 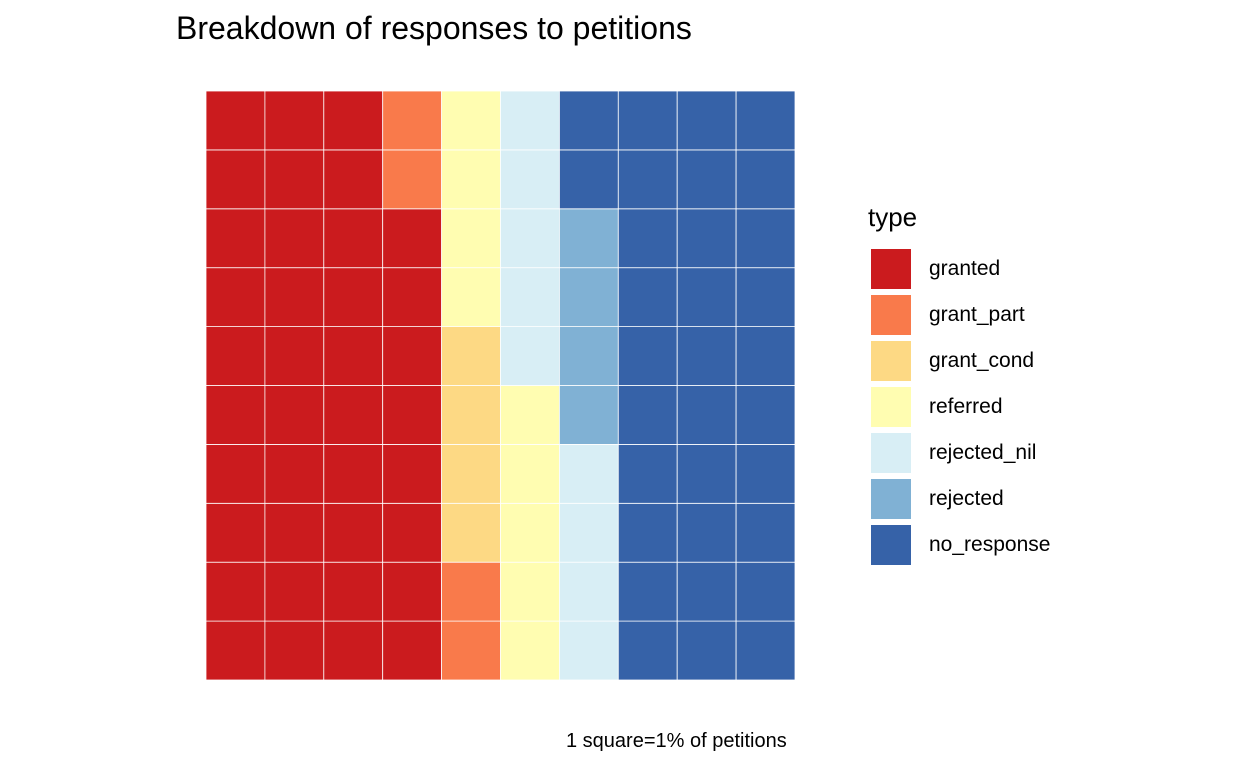 What do you see at coordinates (676, 741) in the screenshot?
I see `chart-caption: 1 square=1% of petitions` at bounding box center [676, 741].